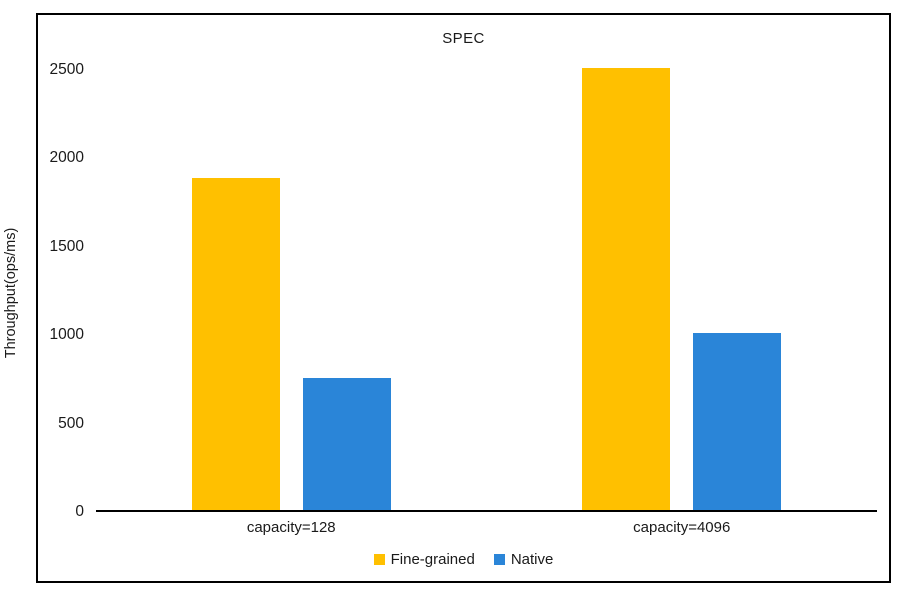 This screenshot has height=593, width=901. Describe the element at coordinates (532, 559) in the screenshot. I see `legend-label-native: Native` at that location.